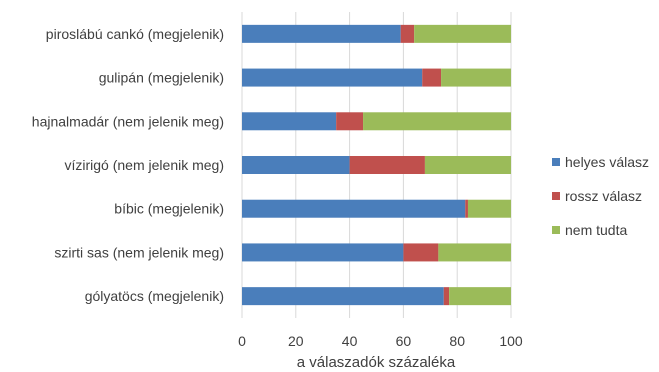 The height and width of the screenshot is (372, 659). I want to click on category-label: bíbic (megjelenik), so click(169, 209).